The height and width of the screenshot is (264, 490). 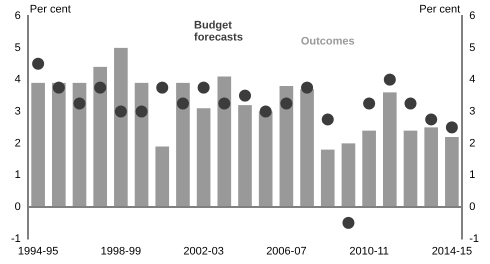 I want to click on x-tick-label: 1994-95, so click(x=38, y=251).